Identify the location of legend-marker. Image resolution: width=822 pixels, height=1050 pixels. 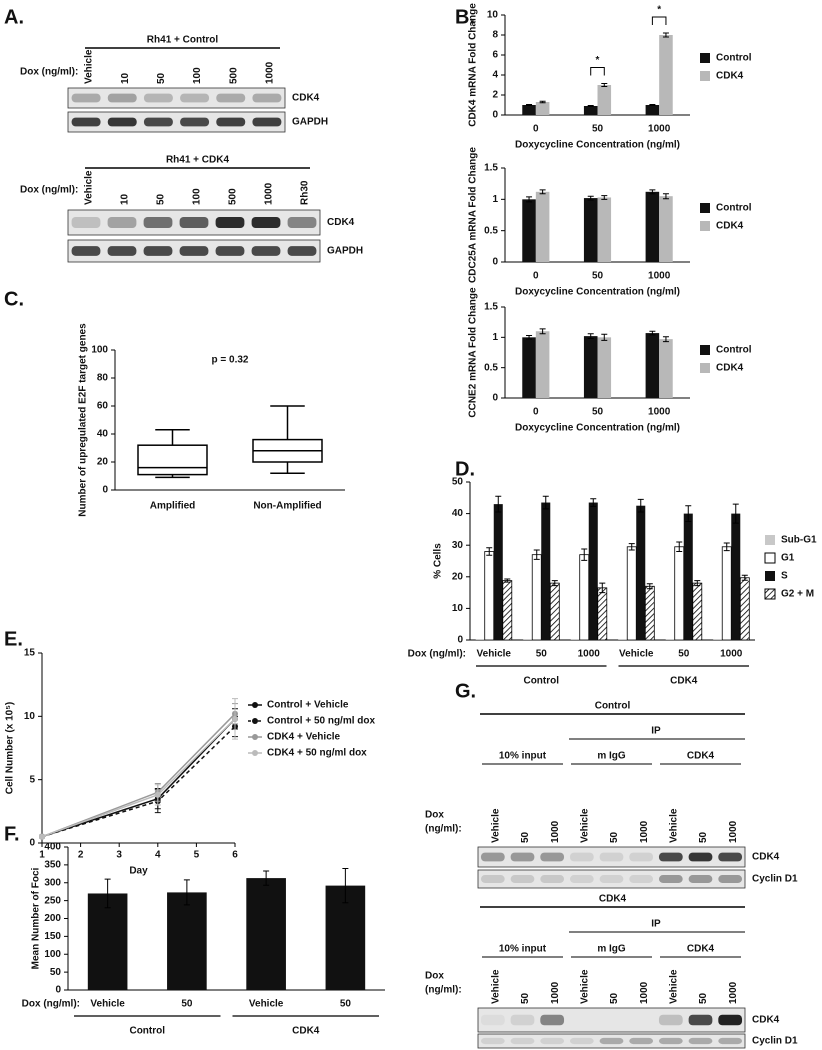
(255, 721).